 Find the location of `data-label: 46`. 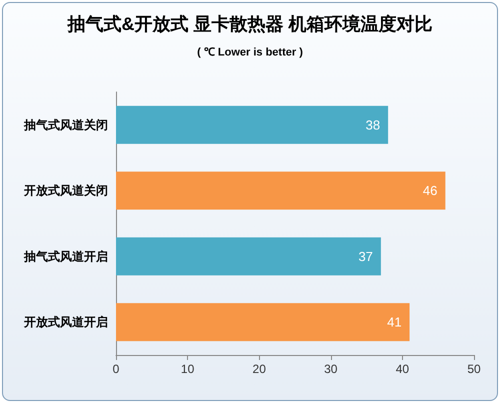

data-label: 46 is located at coordinates (430, 190).